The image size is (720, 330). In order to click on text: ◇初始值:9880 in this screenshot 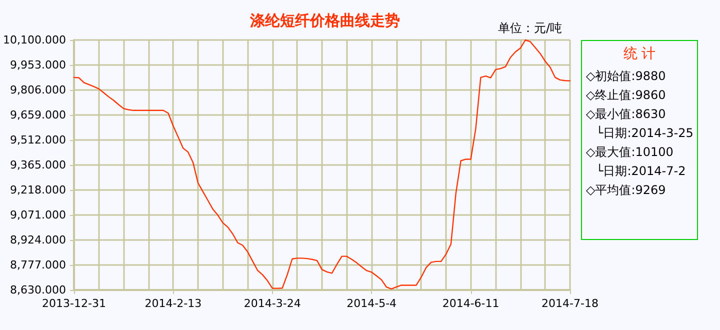, I will do `click(626, 76)`.